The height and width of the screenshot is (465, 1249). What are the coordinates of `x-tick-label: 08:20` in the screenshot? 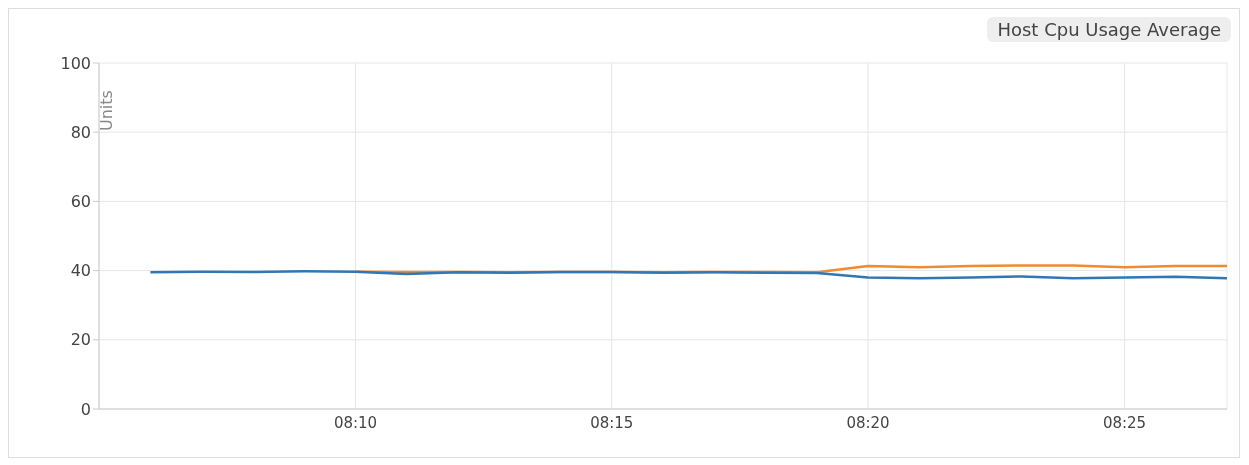 It's located at (868, 422).